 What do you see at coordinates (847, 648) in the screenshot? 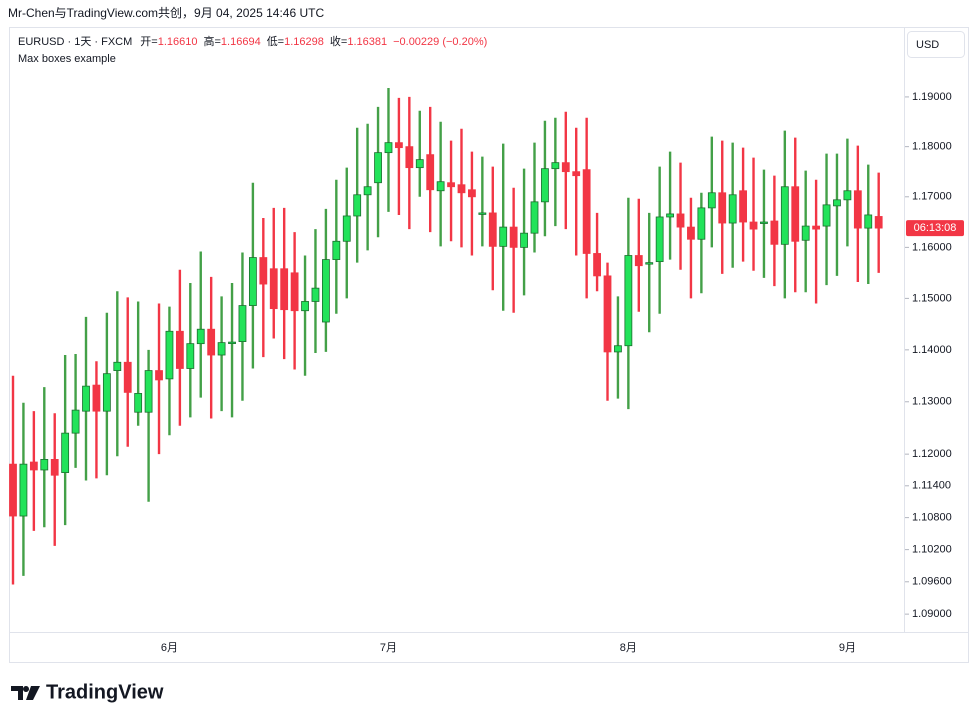
I see `x-tick-label: 9月` at bounding box center [847, 648].